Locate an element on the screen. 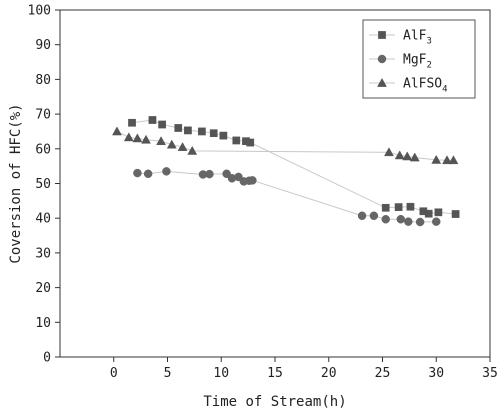 The width and height of the screenshot is (502, 412). y-tick-label: 100 is located at coordinates (39, 11).